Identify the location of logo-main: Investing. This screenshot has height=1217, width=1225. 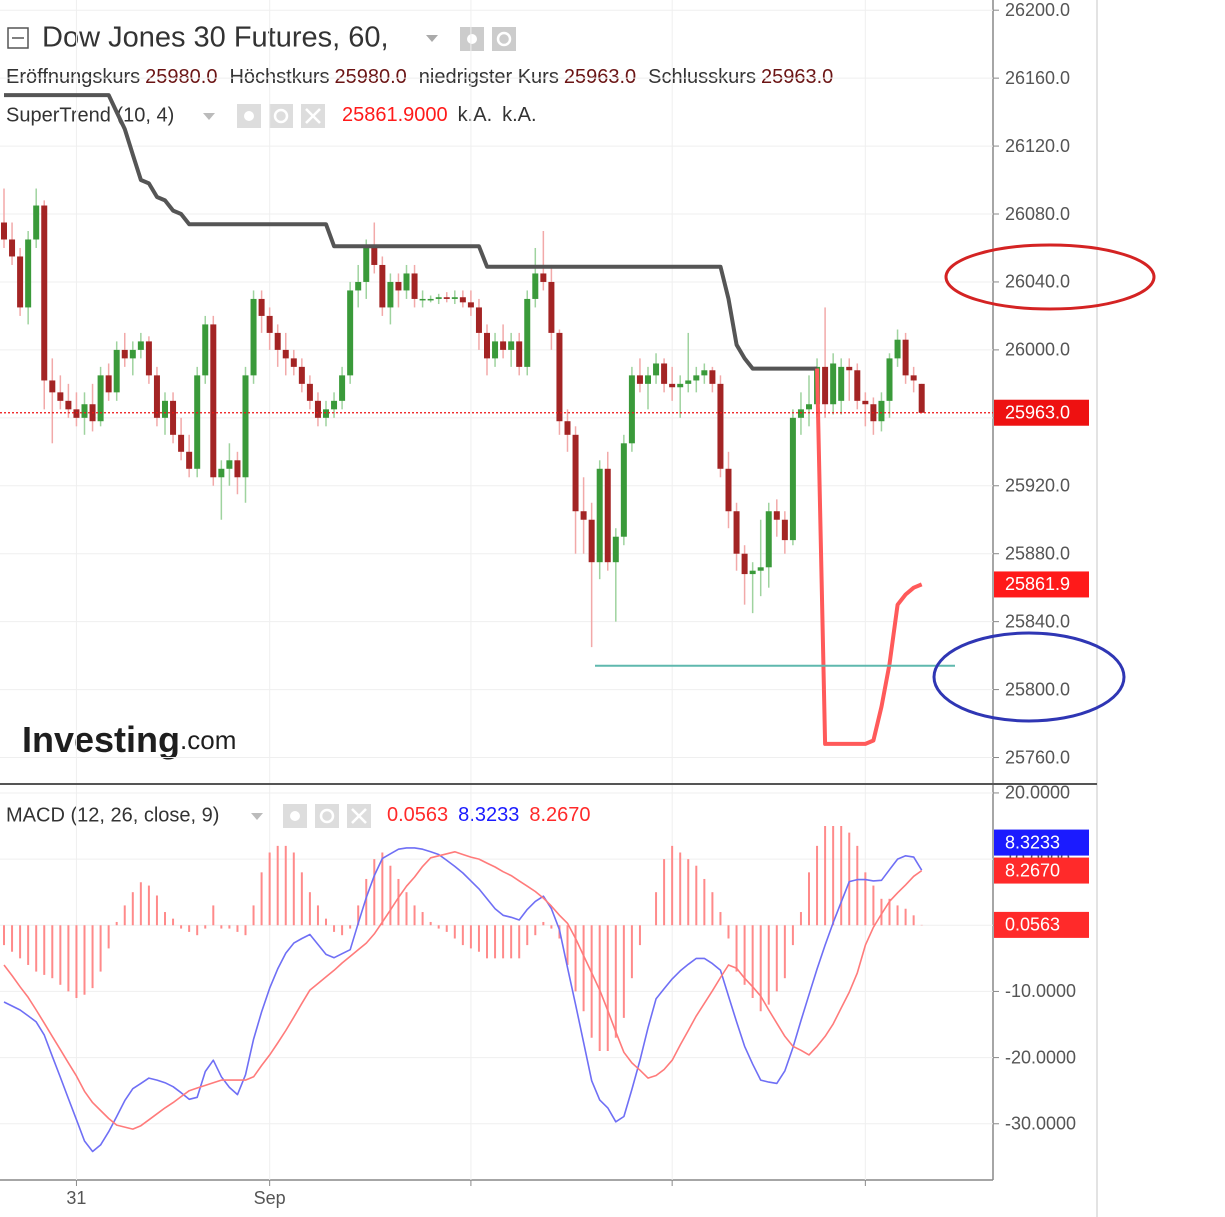
(101, 739).